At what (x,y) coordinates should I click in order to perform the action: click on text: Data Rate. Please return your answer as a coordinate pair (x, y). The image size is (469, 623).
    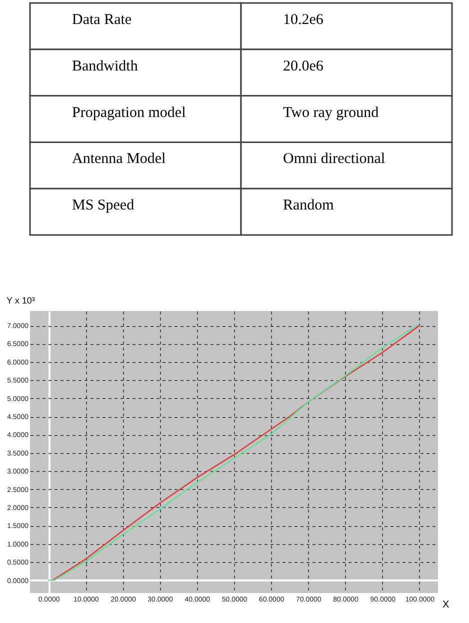
    Looking at the image, I should click on (102, 20).